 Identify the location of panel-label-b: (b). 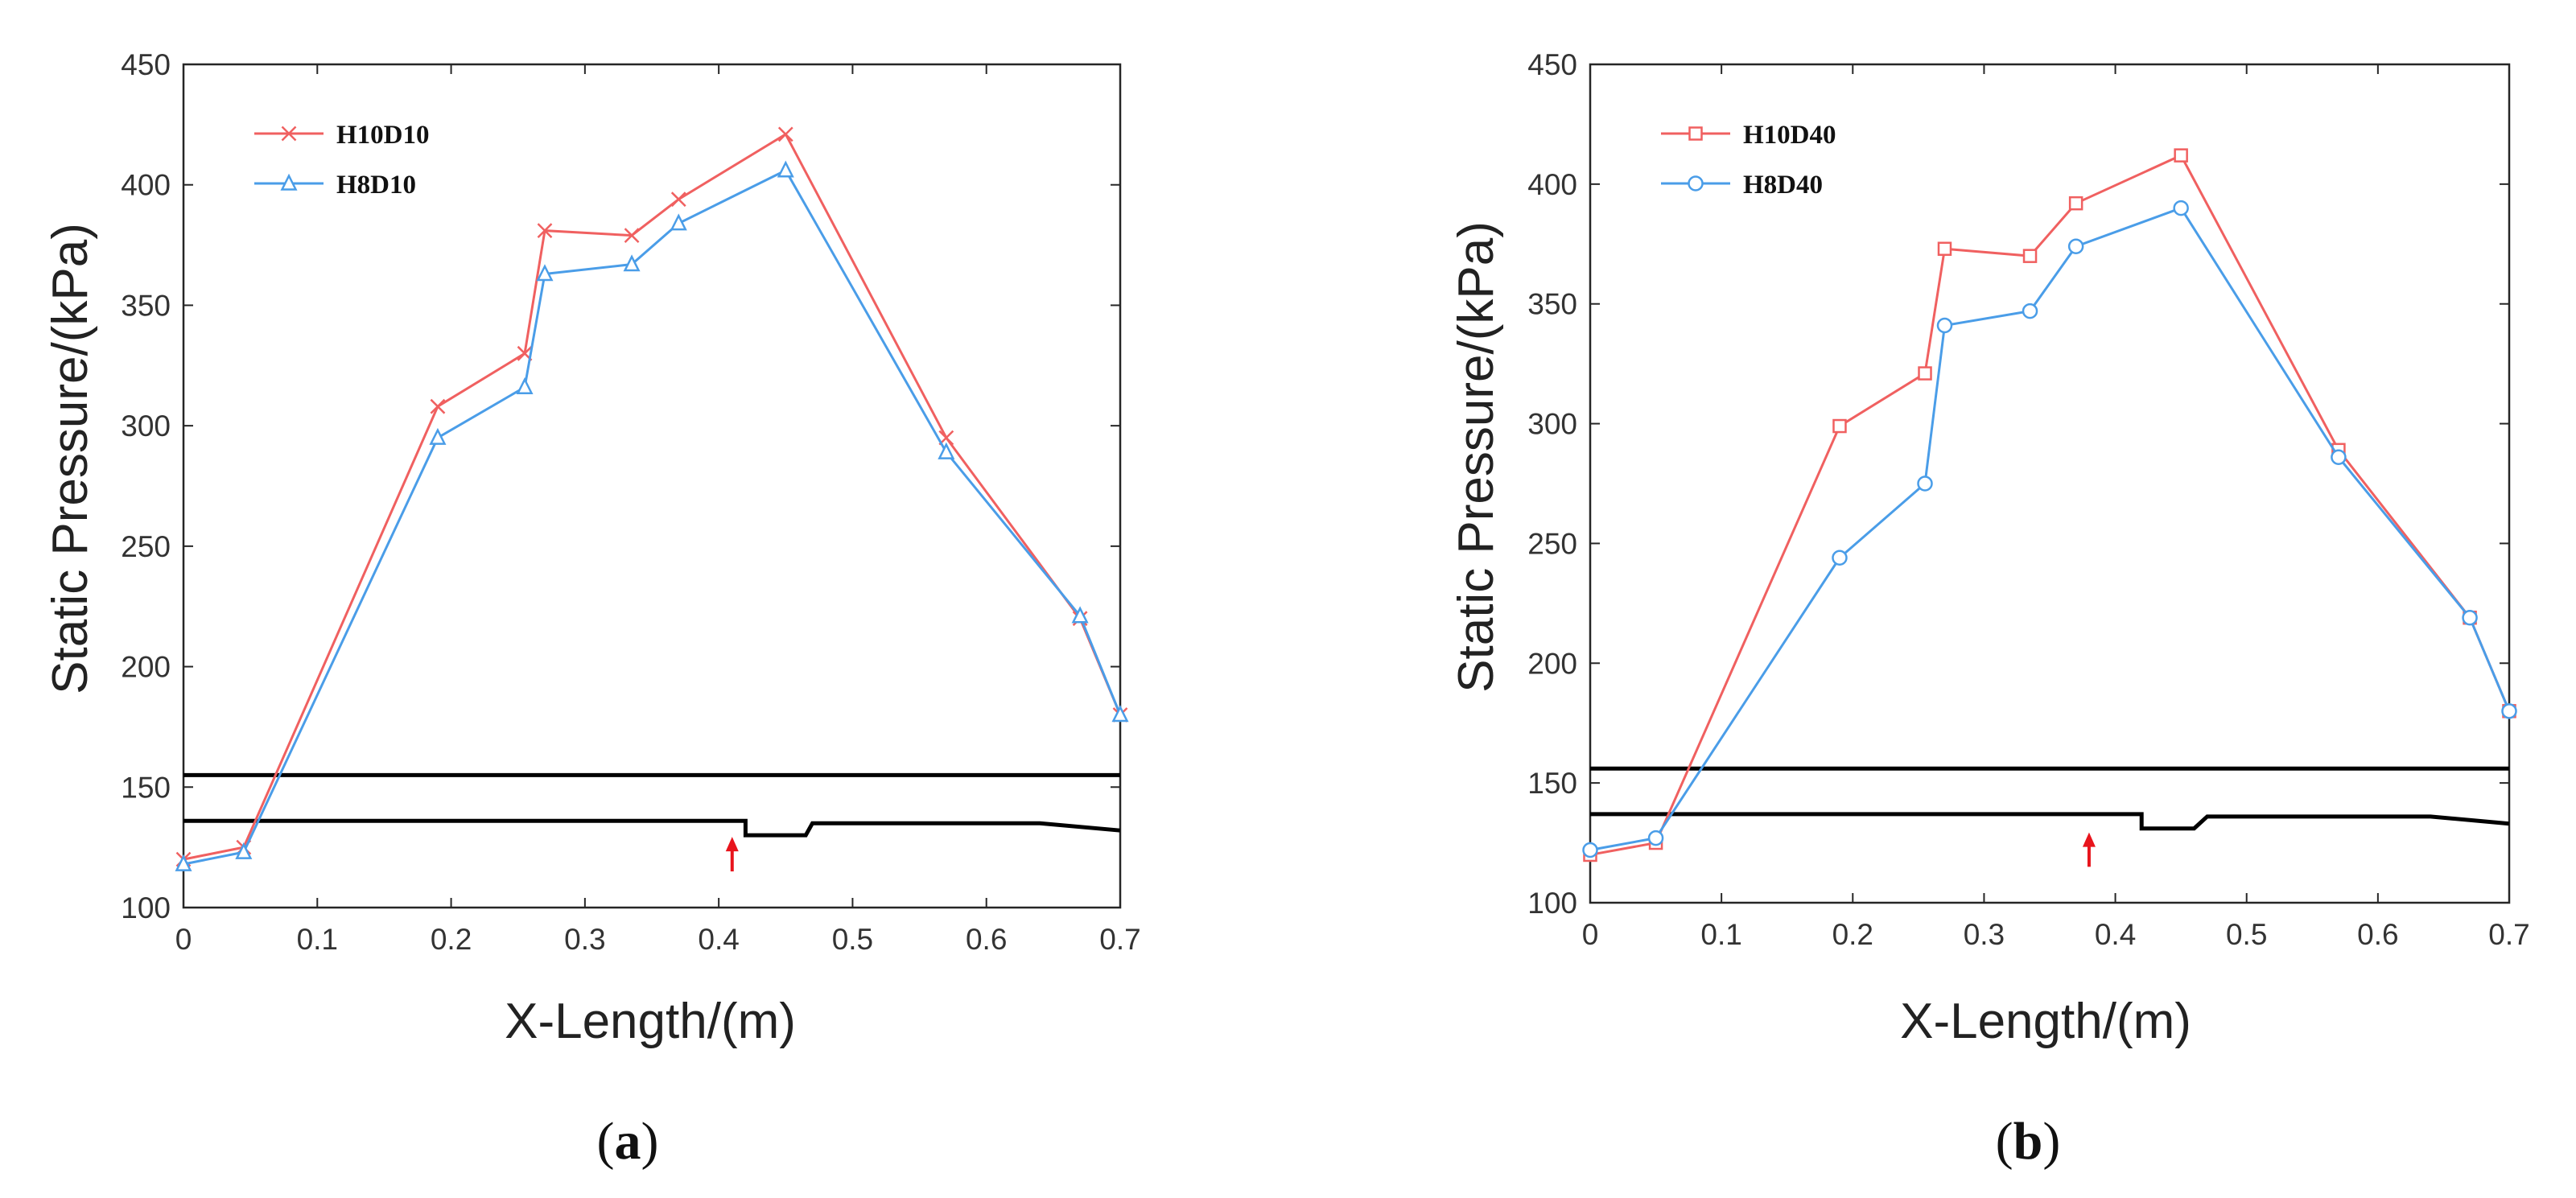
(2028, 1141).